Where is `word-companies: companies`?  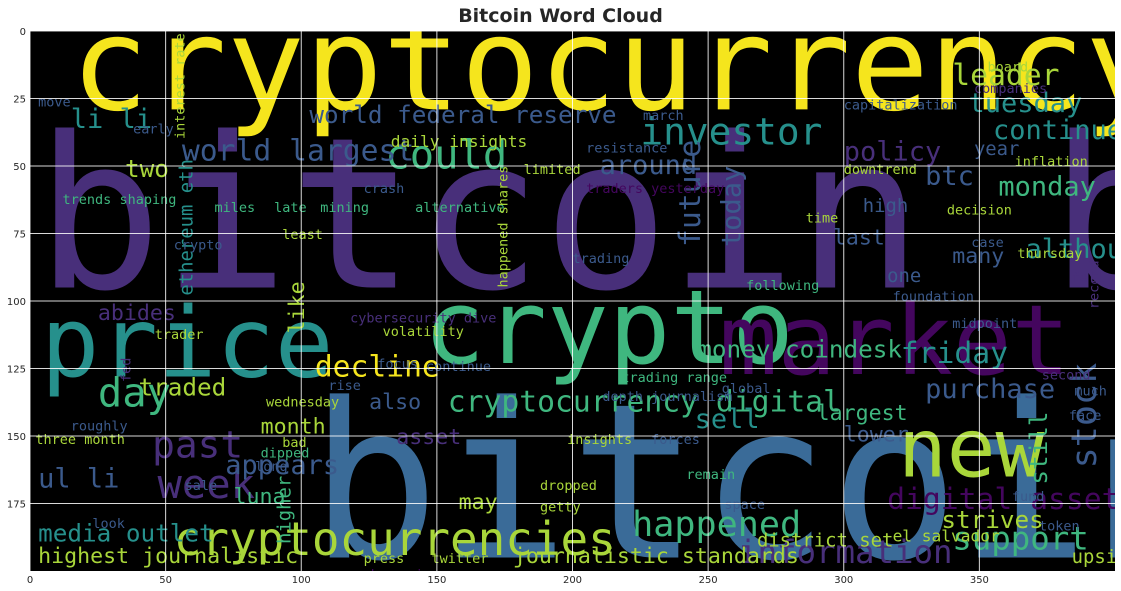 word-companies: companies is located at coordinates (1010, 89).